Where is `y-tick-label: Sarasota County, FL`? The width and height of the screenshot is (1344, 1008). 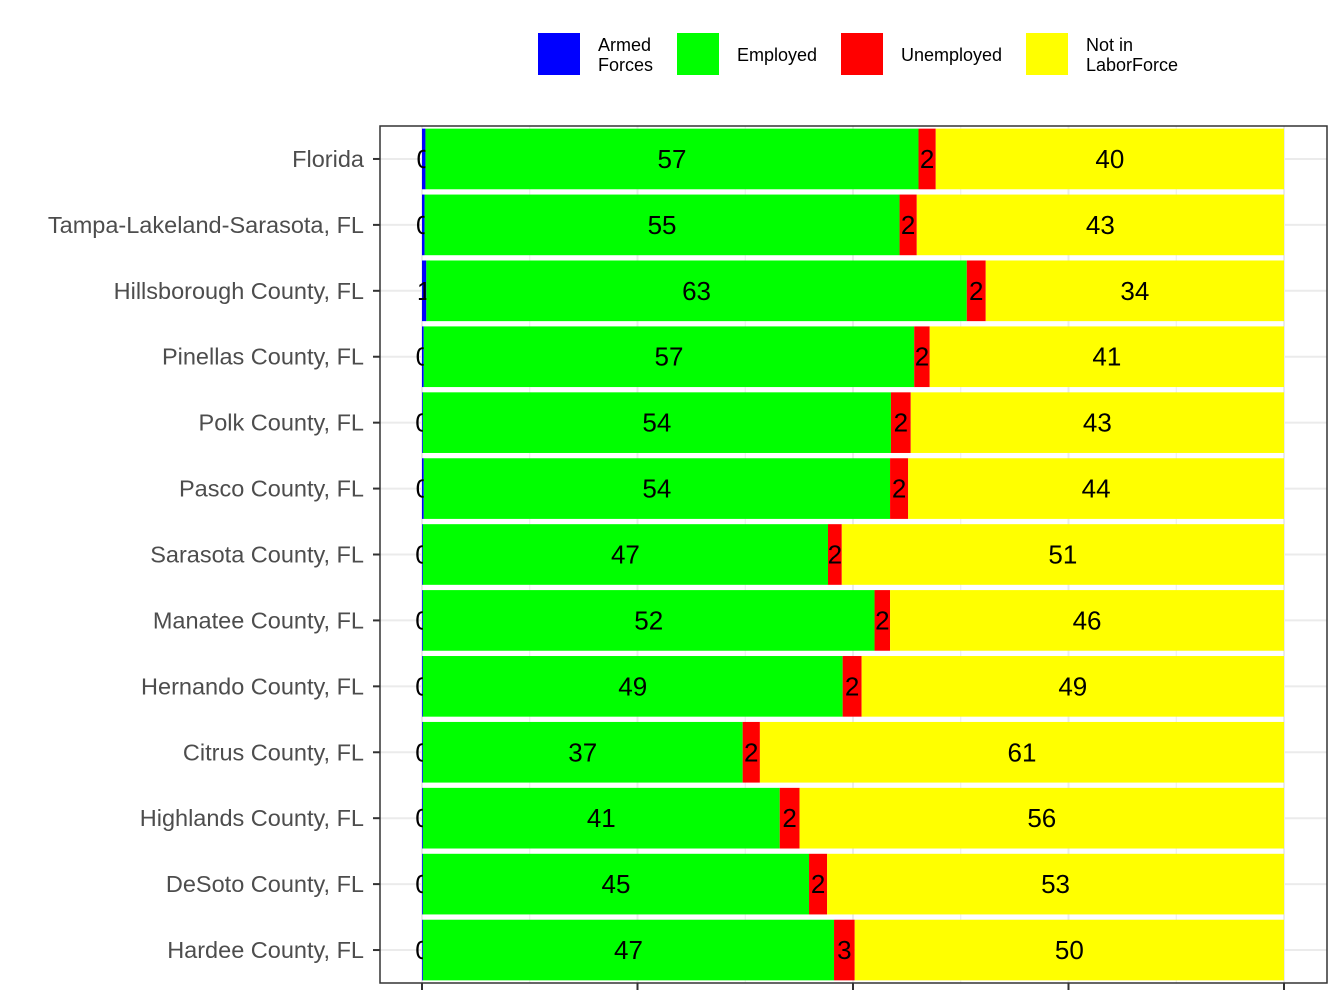
y-tick-label: Sarasota County, FL is located at coordinates (257, 555).